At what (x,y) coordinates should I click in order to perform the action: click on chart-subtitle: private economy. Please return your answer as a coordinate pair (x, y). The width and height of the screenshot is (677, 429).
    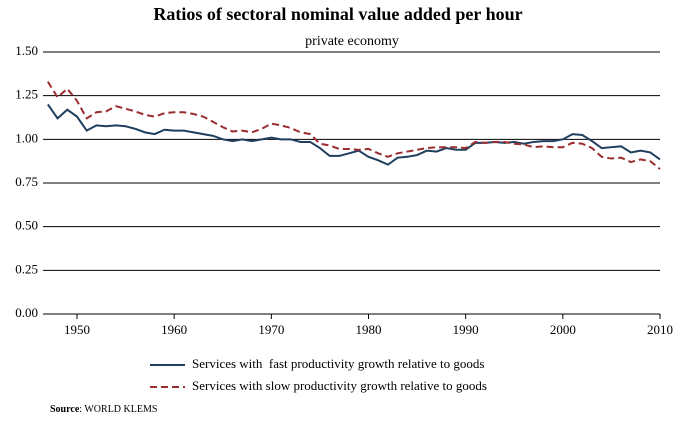
    Looking at the image, I should click on (352, 41).